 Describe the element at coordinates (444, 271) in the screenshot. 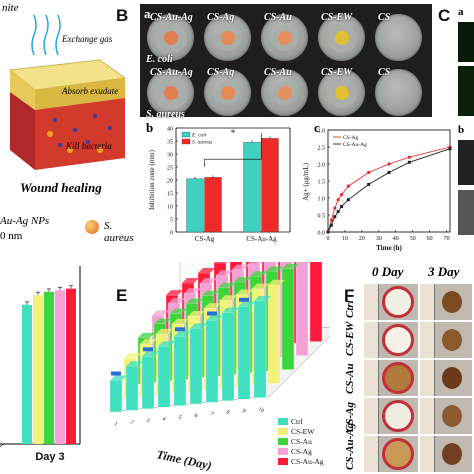

I see `col-header-day3: 3 Day` at that location.